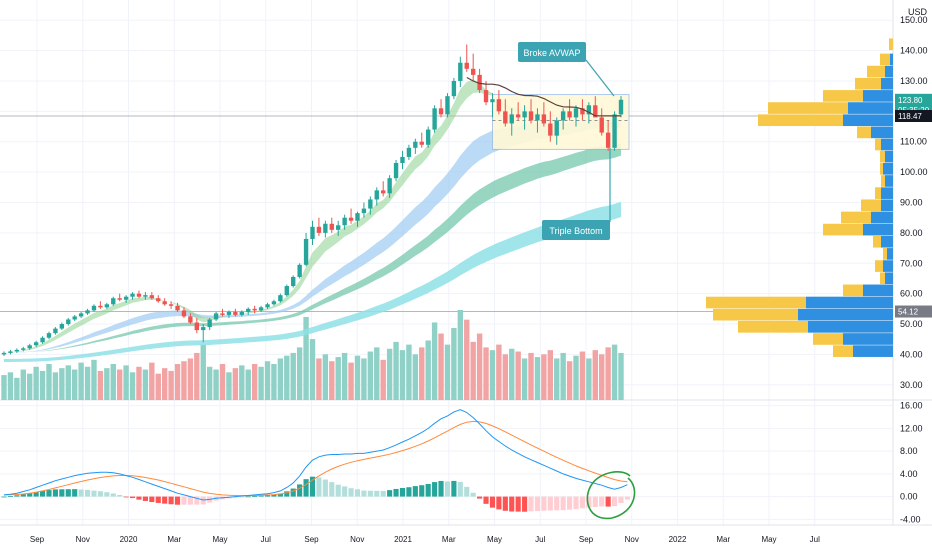 Image resolution: width=932 pixels, height=550 pixels. I want to click on time-tick-label: 2021, so click(403, 539).